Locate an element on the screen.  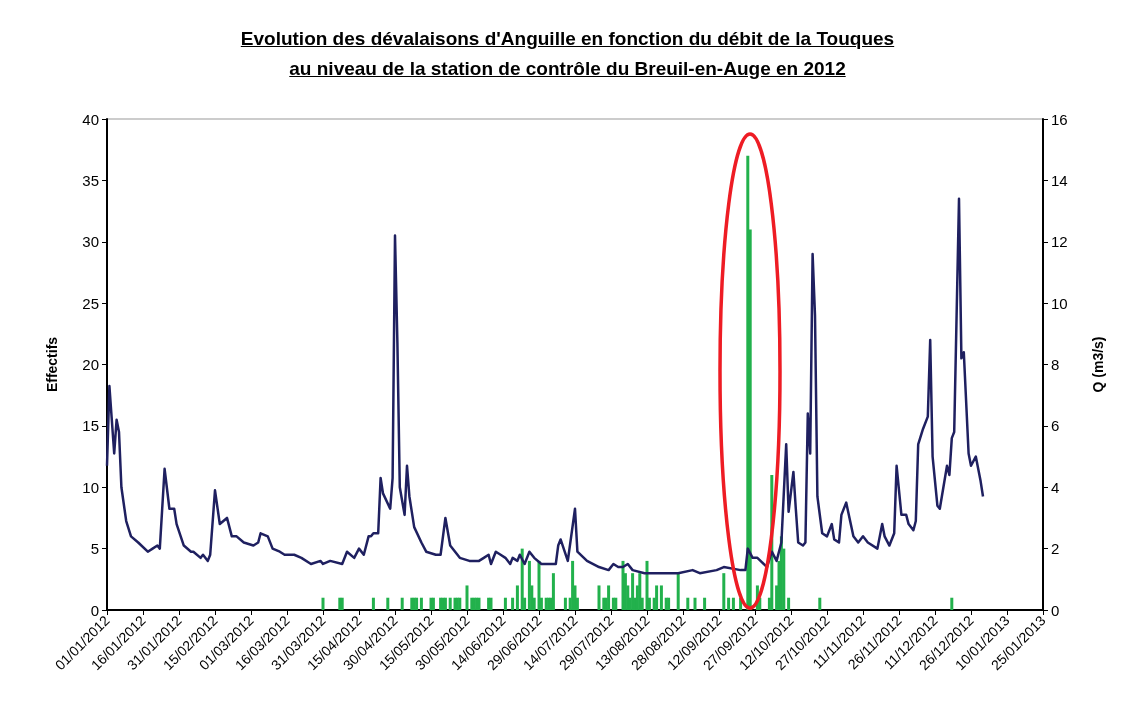
y-axis-title: Effectifs is located at coordinates (52, 364).